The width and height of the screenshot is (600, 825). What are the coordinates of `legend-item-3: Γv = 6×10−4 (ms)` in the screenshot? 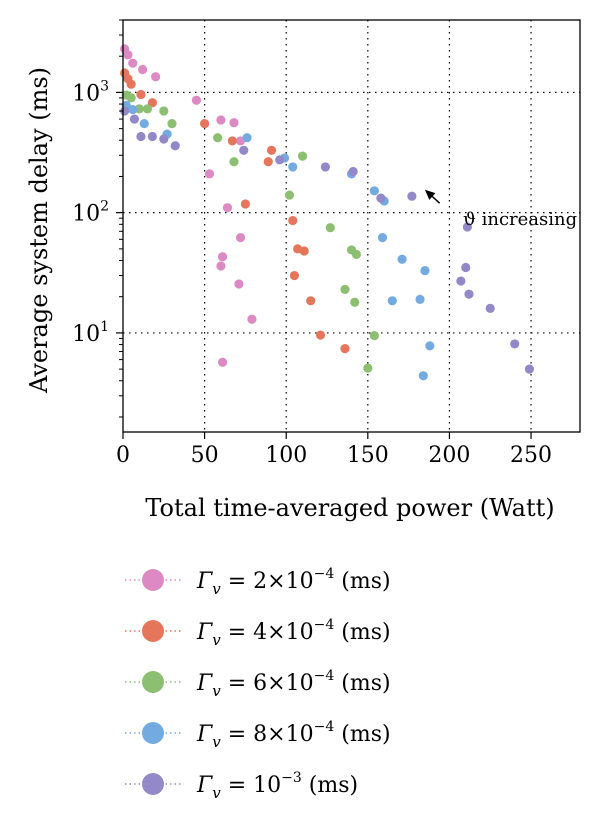 It's located at (258, 684).